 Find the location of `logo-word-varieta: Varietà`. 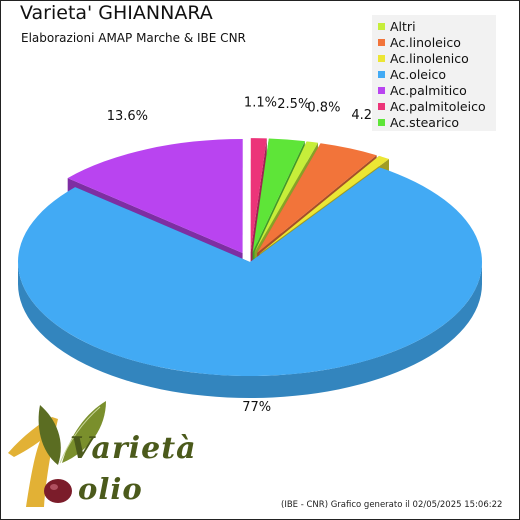

logo-word-varieta: Varietà is located at coordinates (133, 448).